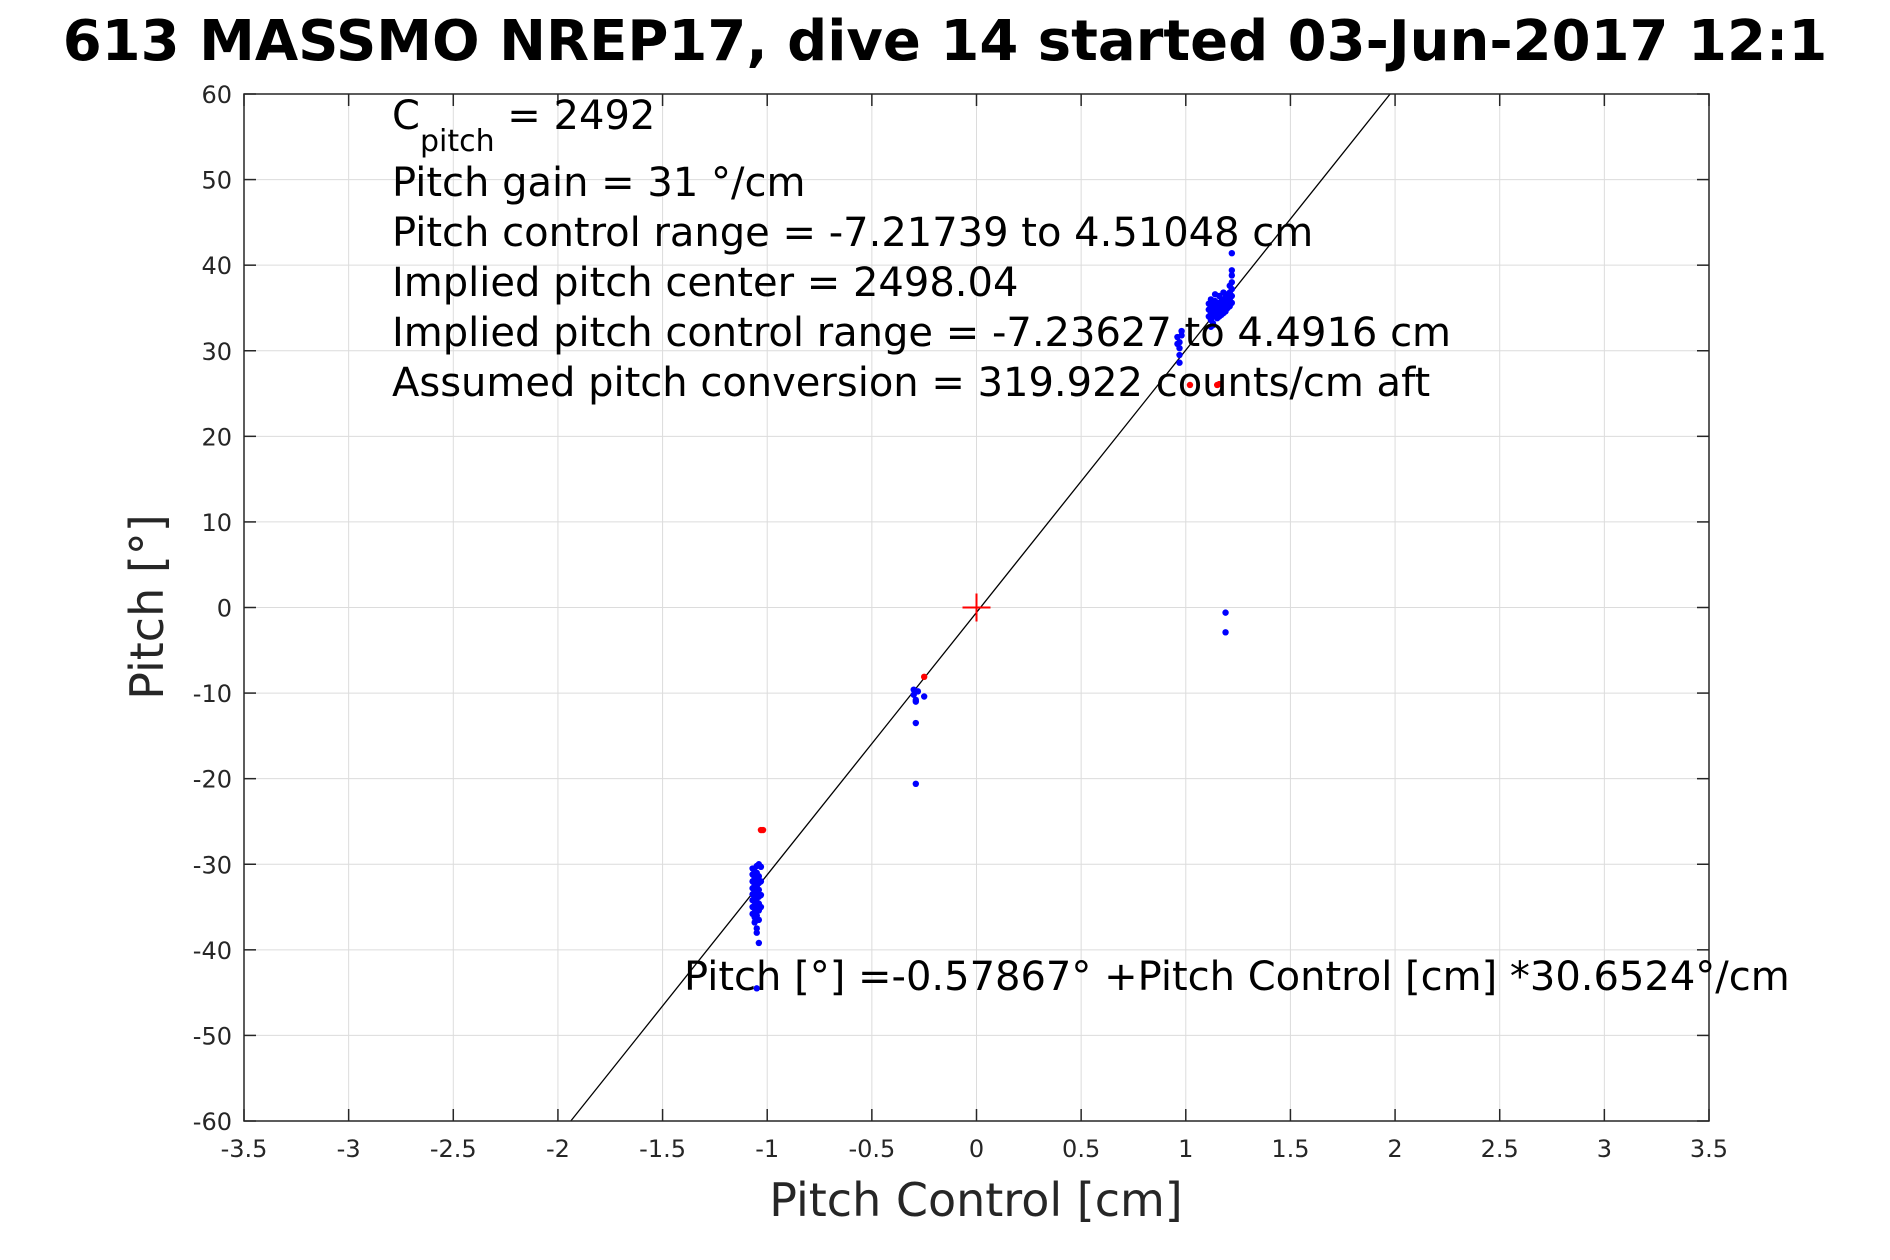 The width and height of the screenshot is (1890, 1260). I want to click on y-tick-label: 50, so click(216, 181).